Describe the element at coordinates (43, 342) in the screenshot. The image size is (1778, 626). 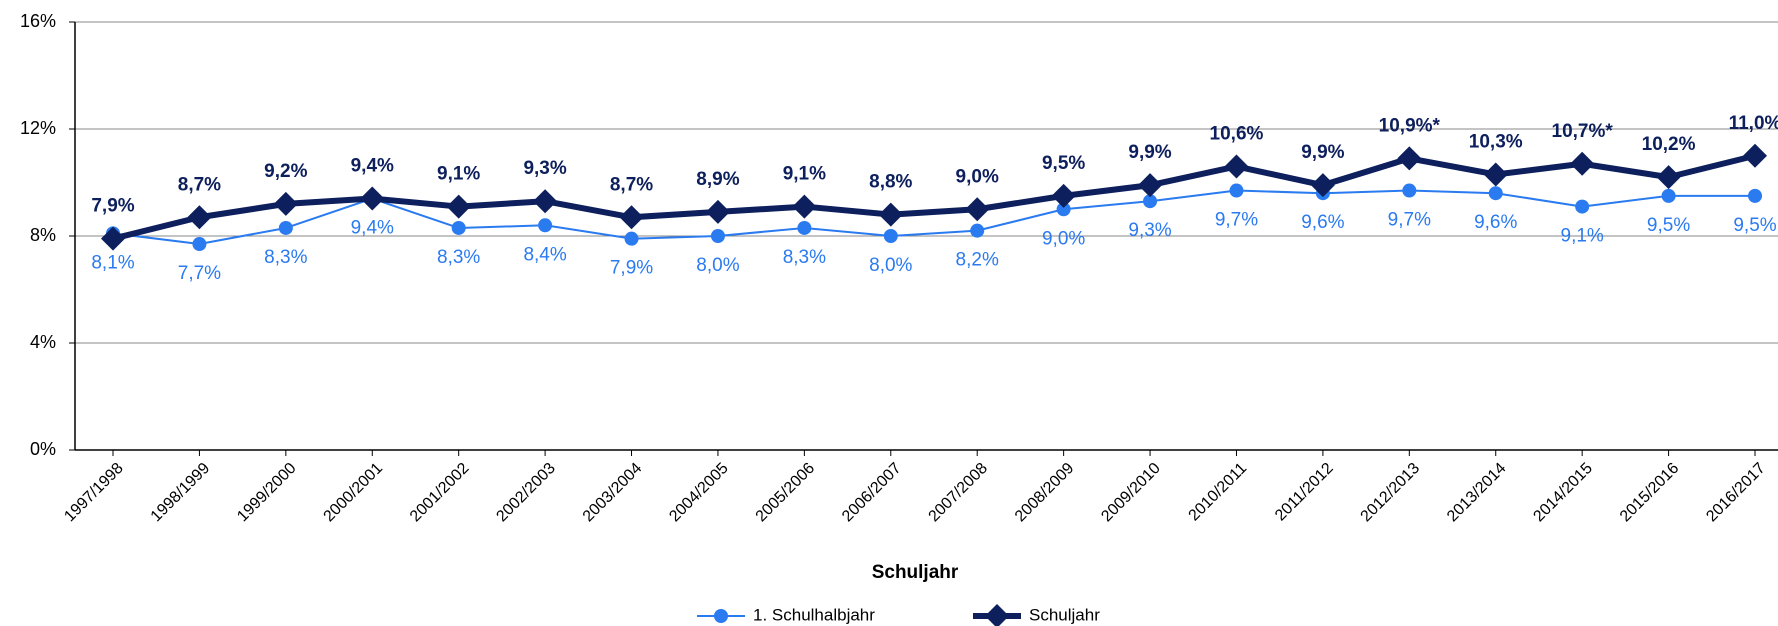
I see `y-tick-label: 4%` at that location.